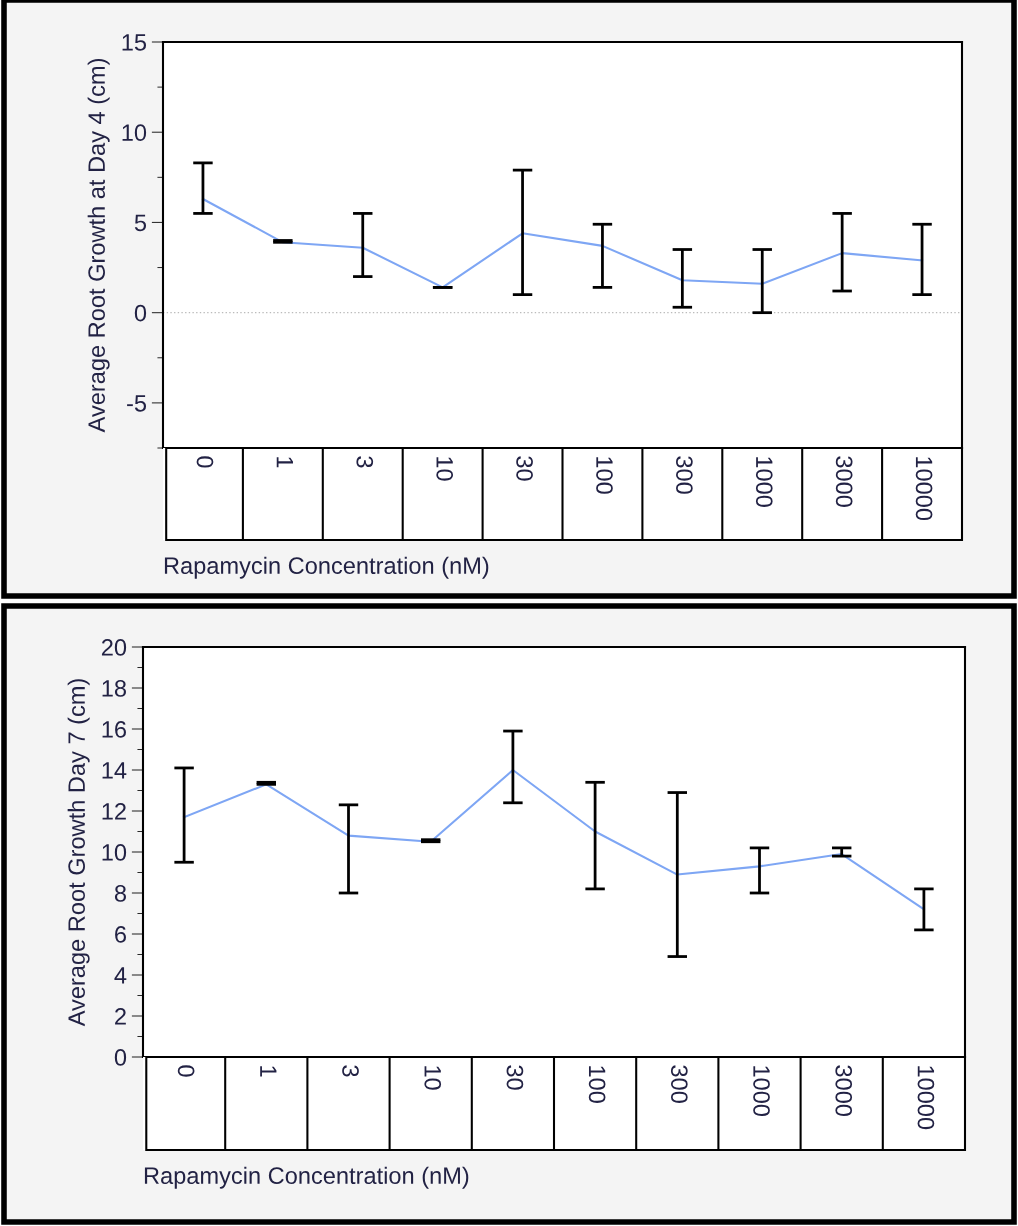 Image resolution: width=1018 pixels, height=1226 pixels. What do you see at coordinates (114, 729) in the screenshot?
I see `y-tick-label: 16` at bounding box center [114, 729].